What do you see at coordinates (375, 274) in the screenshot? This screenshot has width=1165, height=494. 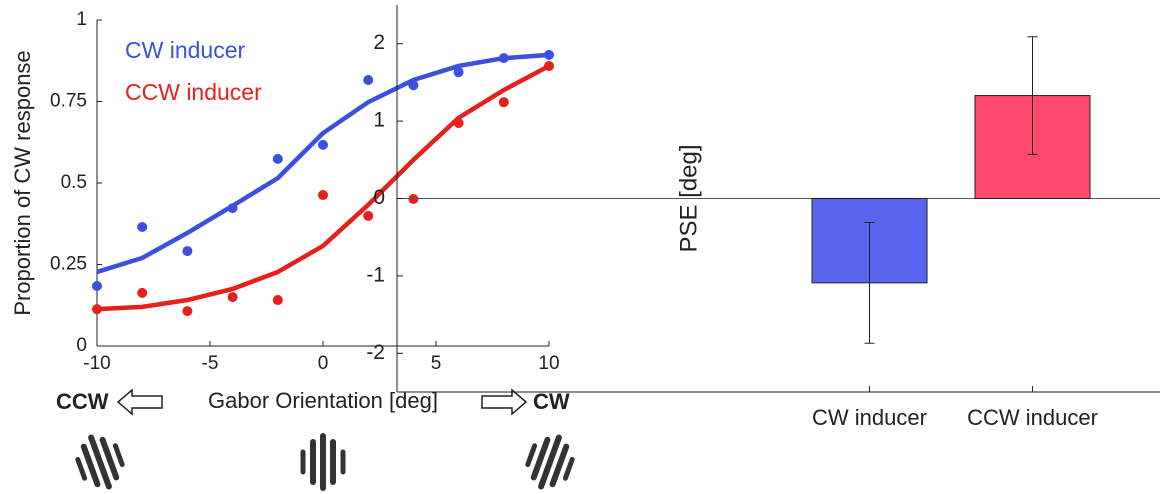 I see `y-tick-label: -1` at bounding box center [375, 274].